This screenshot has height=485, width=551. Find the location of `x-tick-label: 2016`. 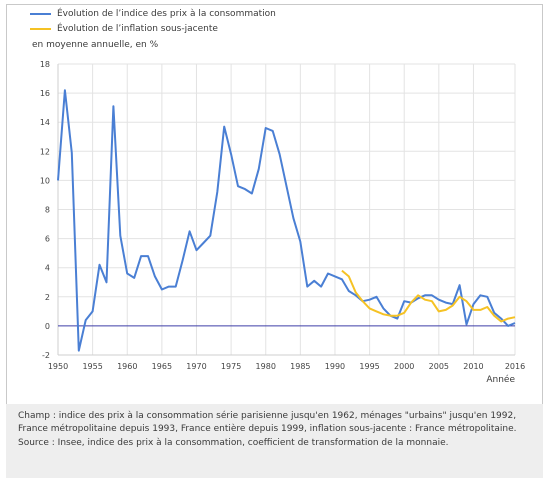

x-tick-label: 2016 is located at coordinates (515, 366).